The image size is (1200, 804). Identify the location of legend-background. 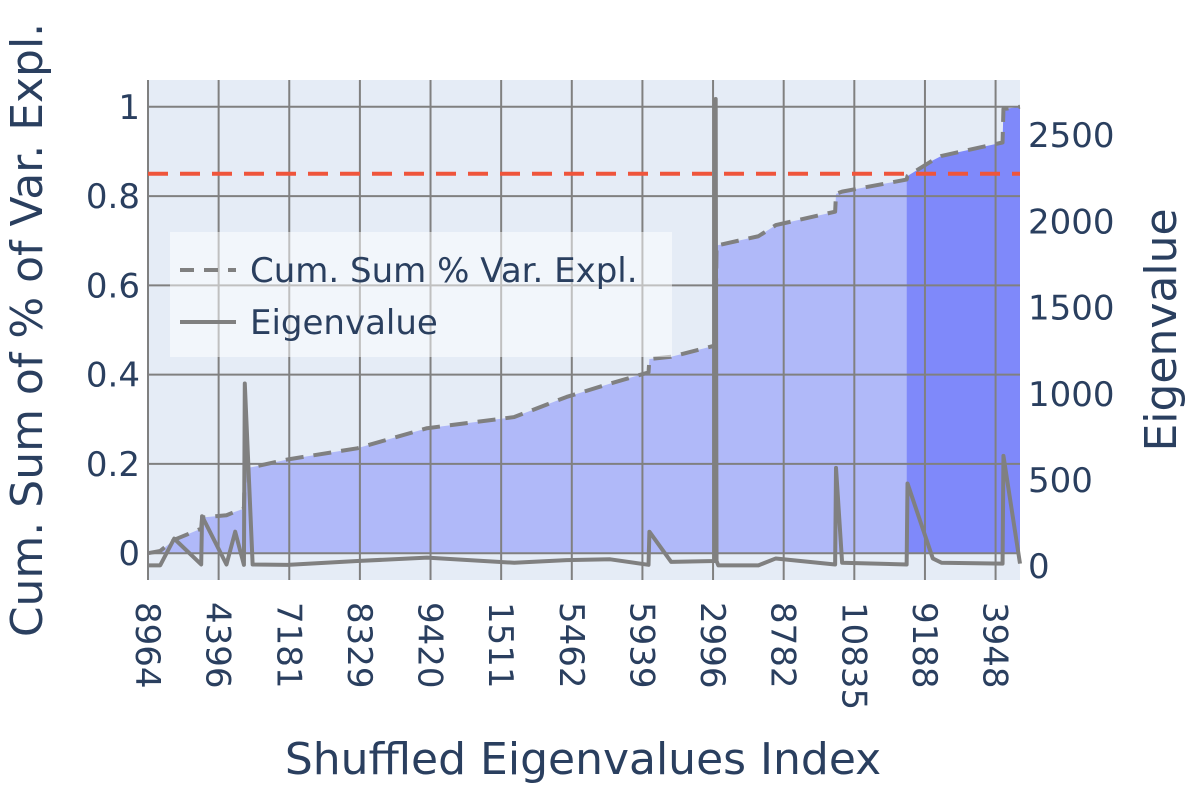
(421, 294).